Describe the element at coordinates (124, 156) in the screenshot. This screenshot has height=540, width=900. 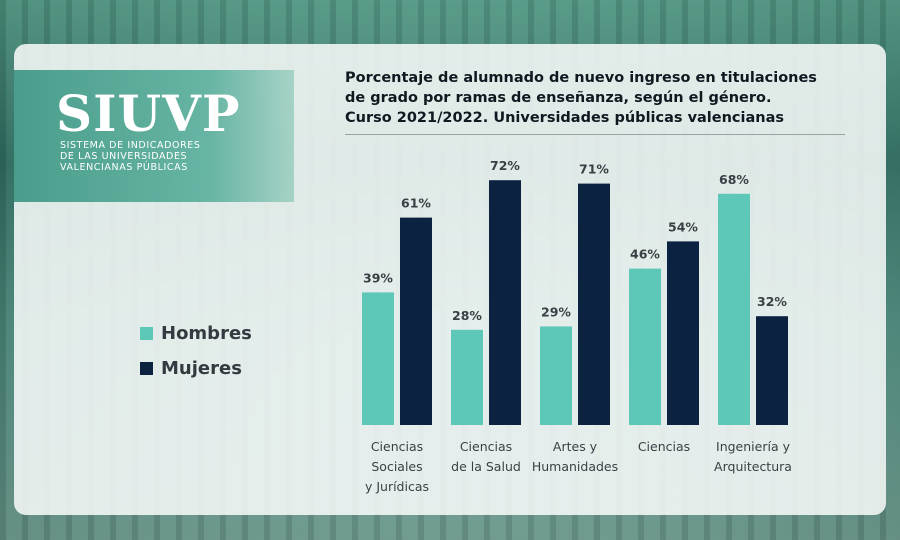
I see `brand-subtitle-line: DE LAS UNIVERSIDADES` at that location.